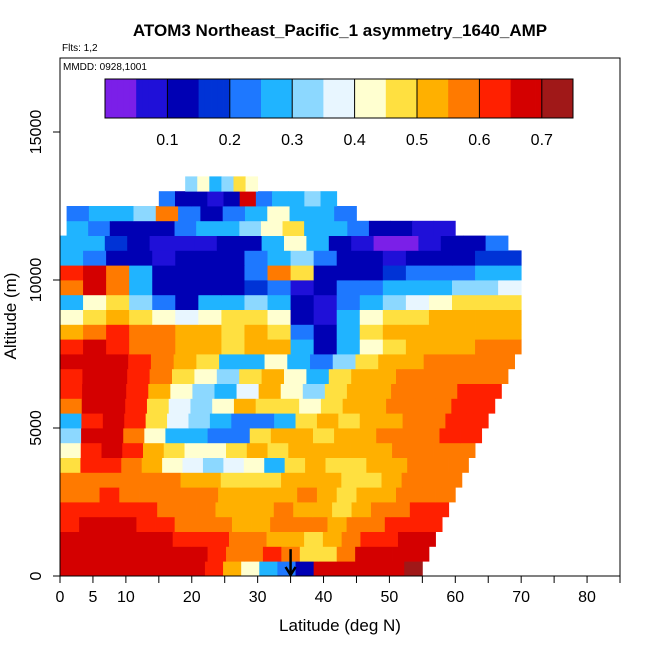 This screenshot has height=650, width=650. What do you see at coordinates (338, 591) in the screenshot?
I see `x-axis: 0 5 10 20 30 40 50 60 70 80` at bounding box center [338, 591].